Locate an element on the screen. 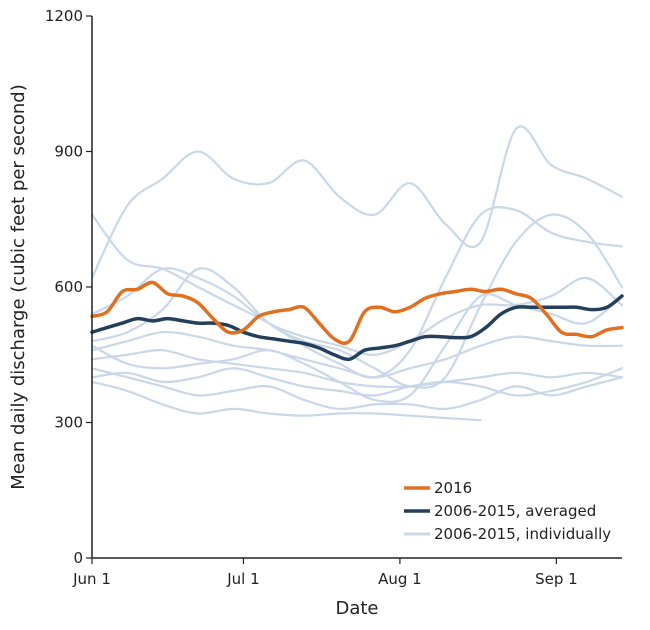 This screenshot has width=650, height=630. x-tick-label: Sep 1 is located at coordinates (556, 579).